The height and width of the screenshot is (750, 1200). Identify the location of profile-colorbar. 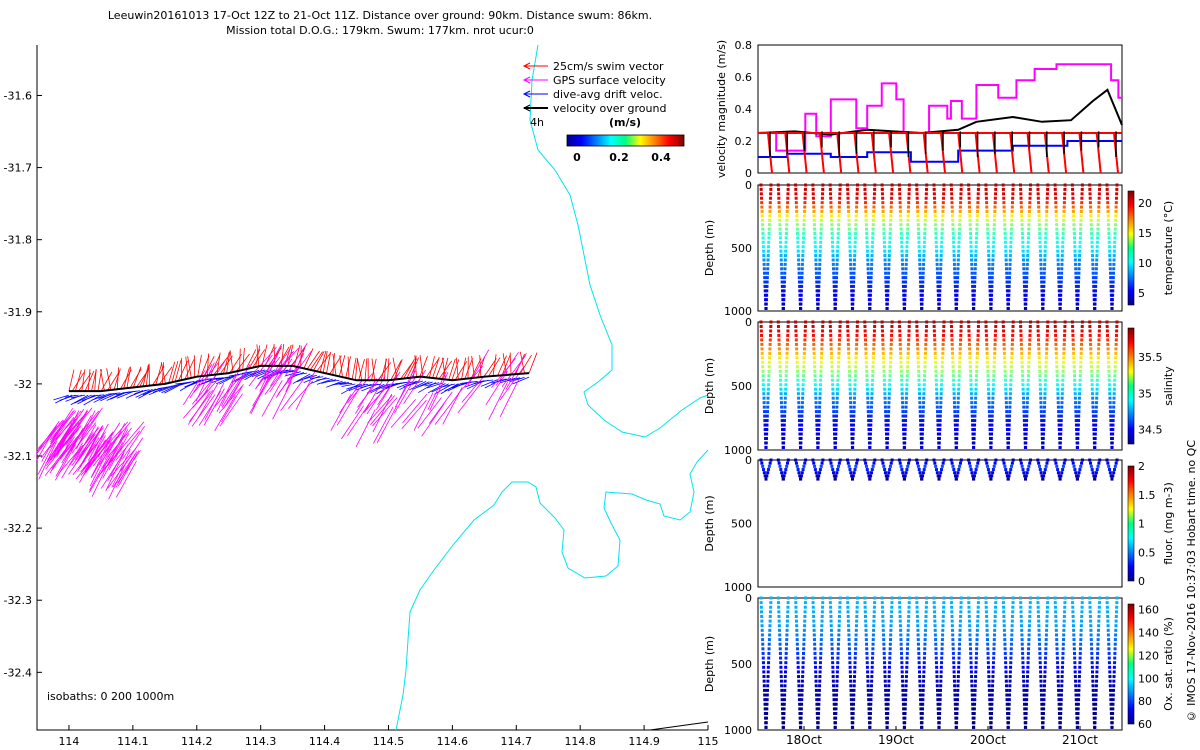
(1131, 248).